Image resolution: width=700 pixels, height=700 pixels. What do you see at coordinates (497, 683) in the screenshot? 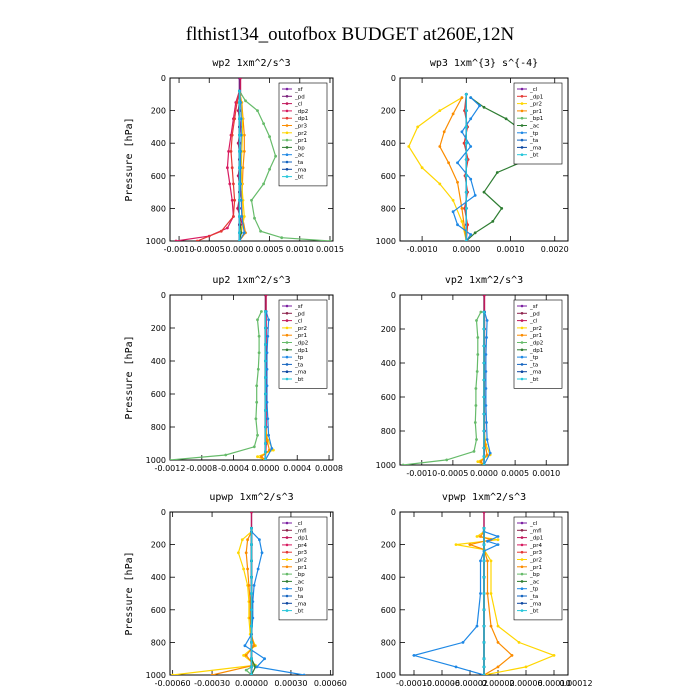
I see `x-tick-label: 0.00002` at bounding box center [497, 683].